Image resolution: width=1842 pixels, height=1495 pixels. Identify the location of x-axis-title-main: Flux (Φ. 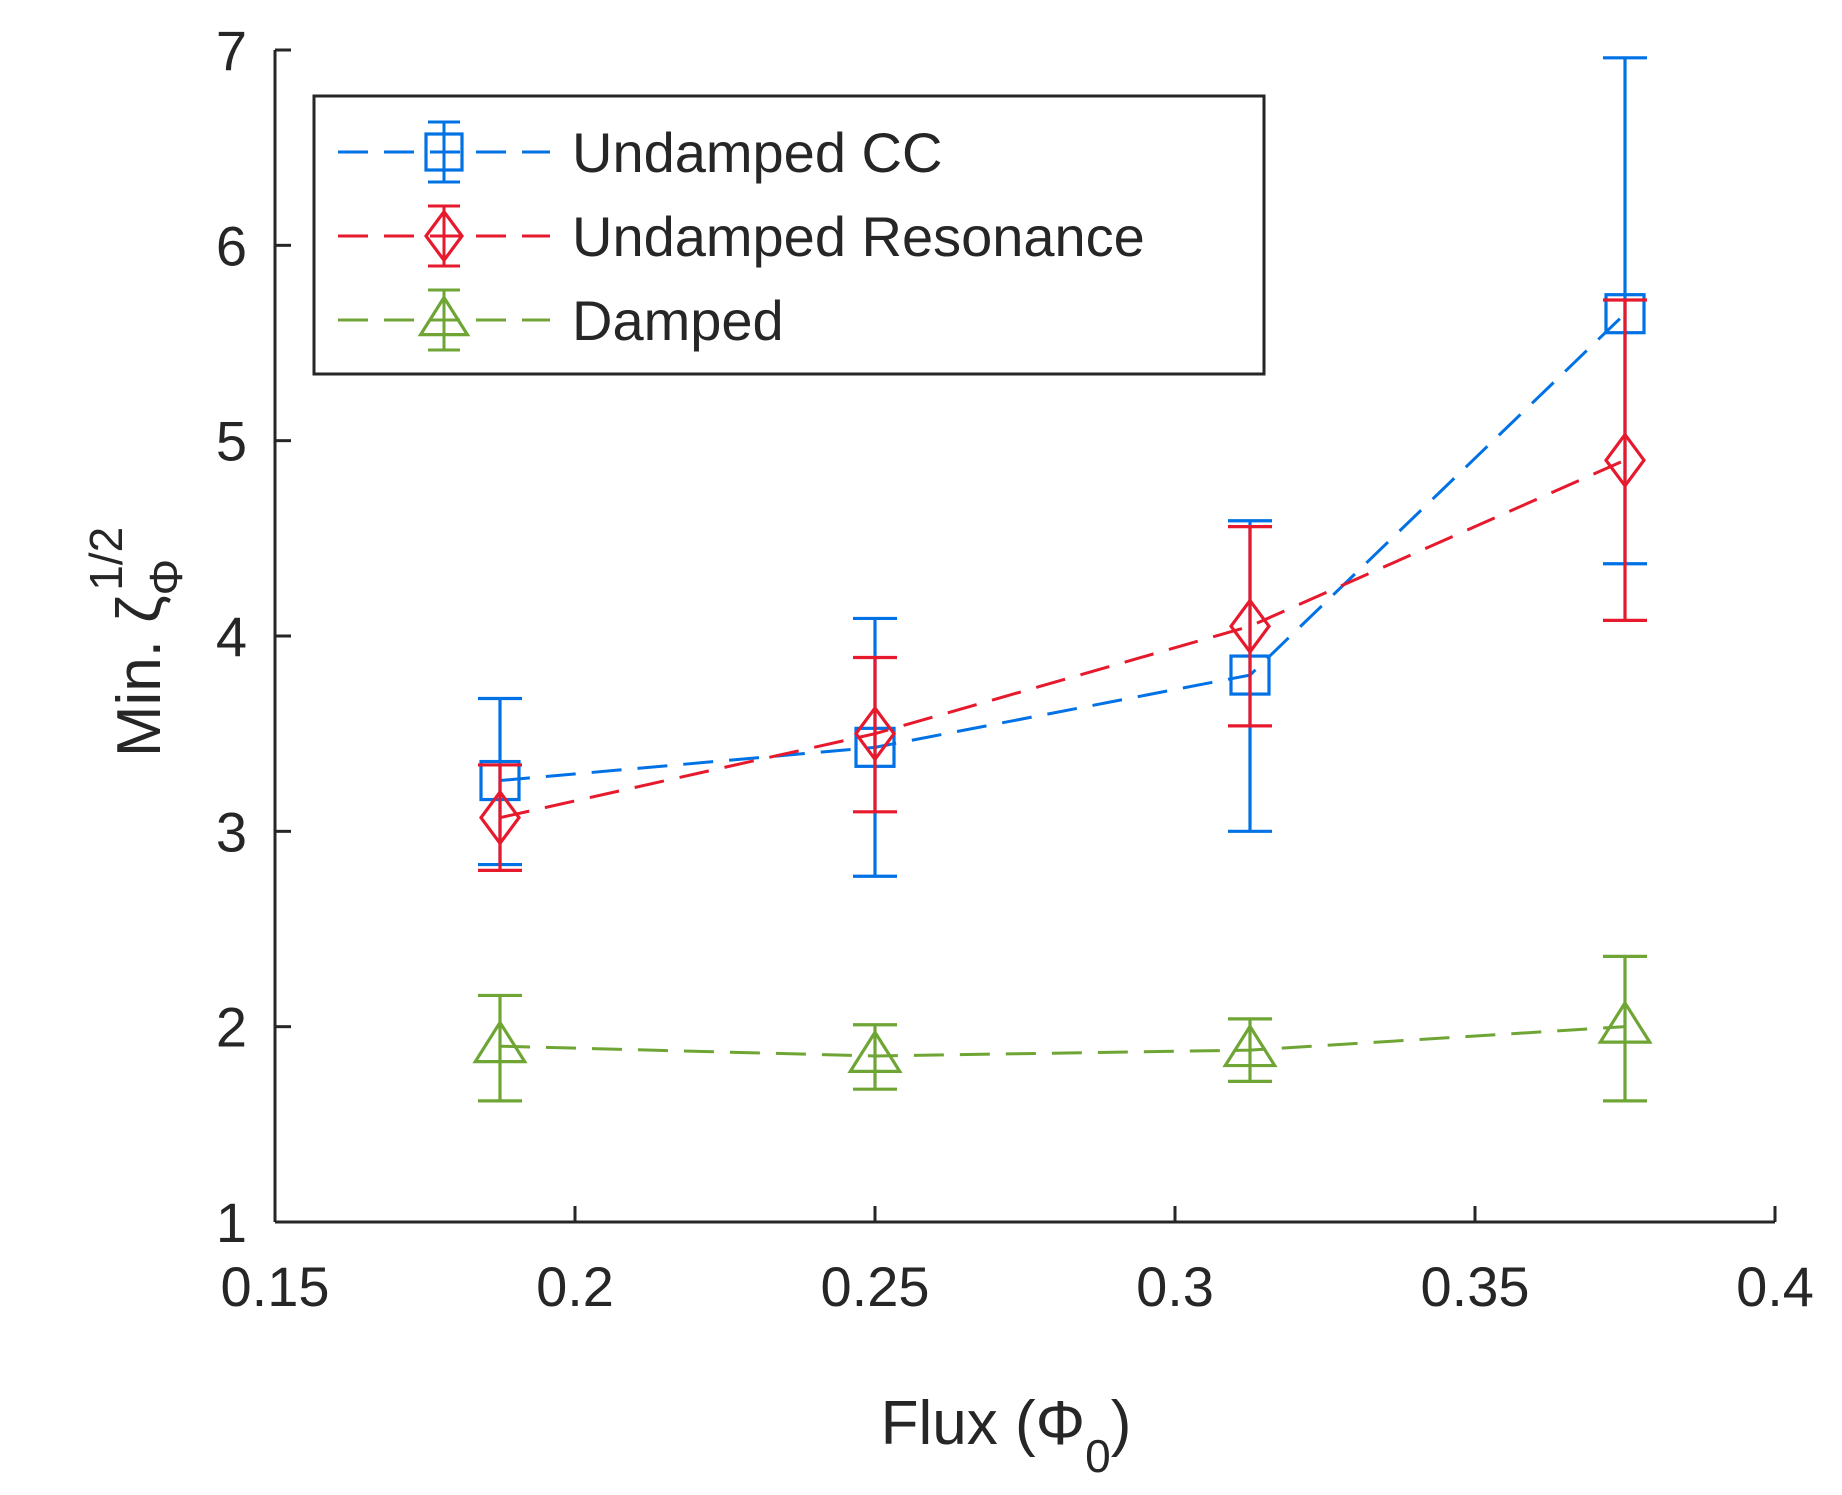
(983, 1423).